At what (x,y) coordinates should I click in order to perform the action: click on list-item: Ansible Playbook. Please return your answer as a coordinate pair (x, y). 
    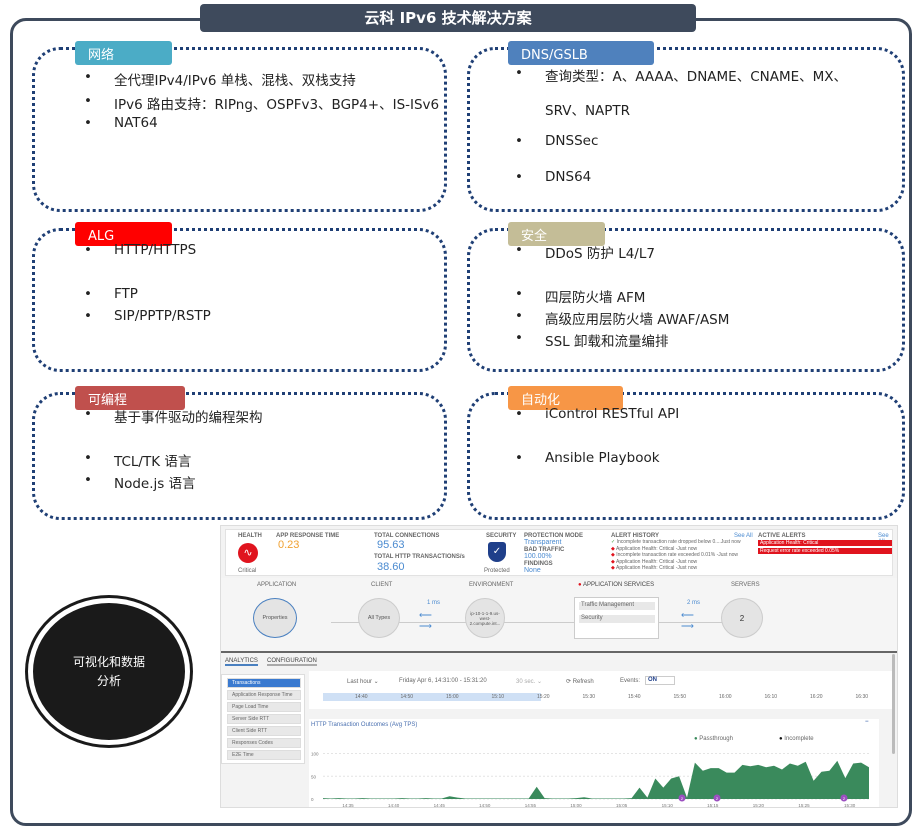
    Looking at the image, I should click on (587, 458).